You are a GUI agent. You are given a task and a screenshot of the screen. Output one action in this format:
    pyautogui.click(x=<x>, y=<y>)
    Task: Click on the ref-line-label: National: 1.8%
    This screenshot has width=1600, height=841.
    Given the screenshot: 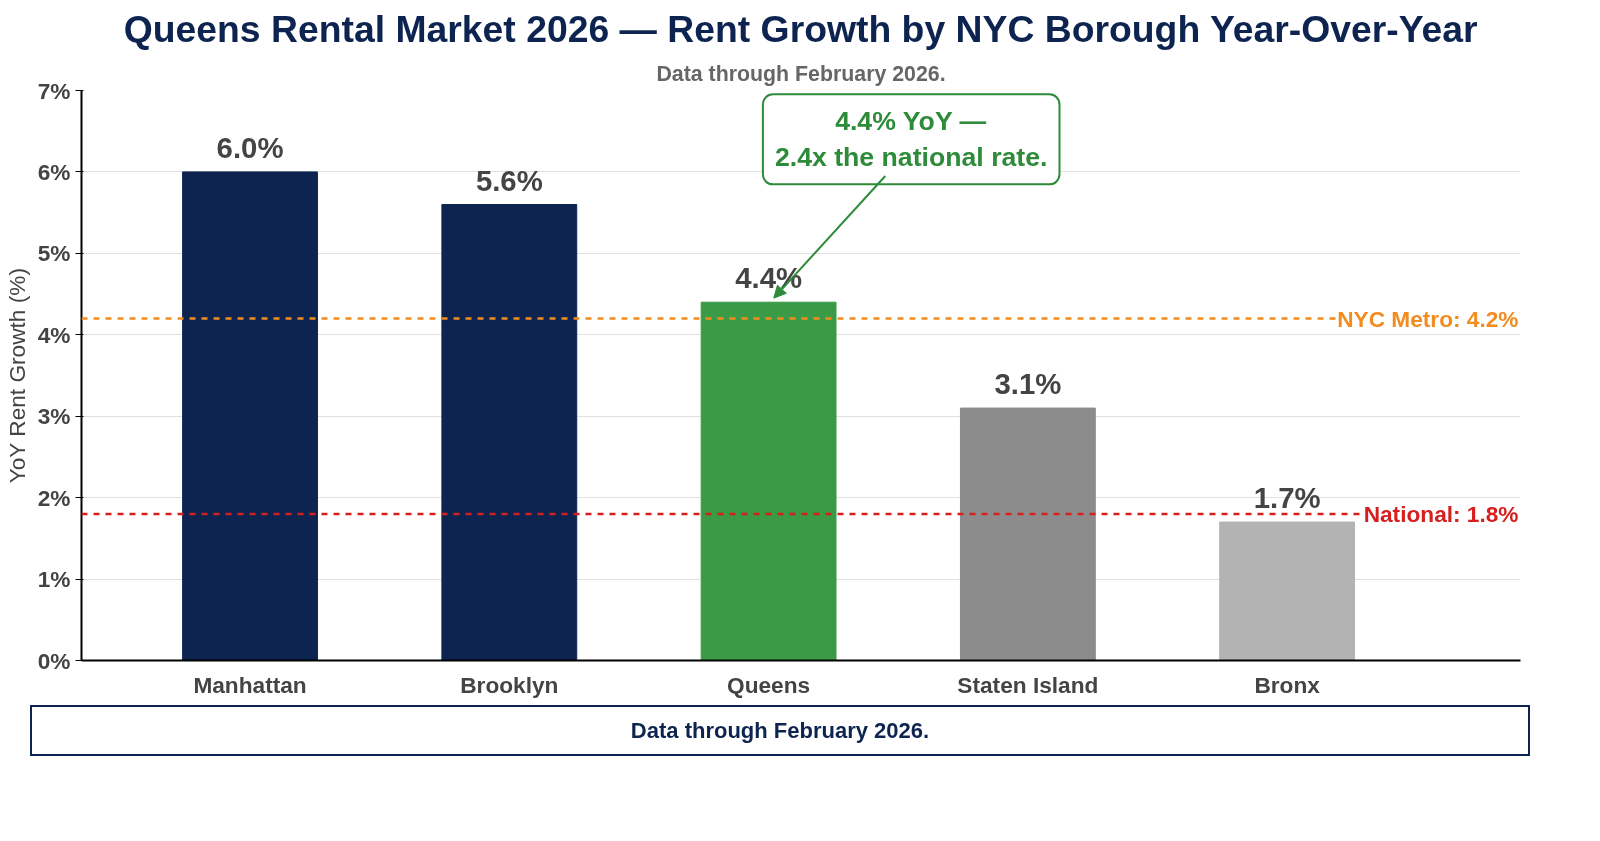 What is the action you would take?
    pyautogui.click(x=1441, y=513)
    